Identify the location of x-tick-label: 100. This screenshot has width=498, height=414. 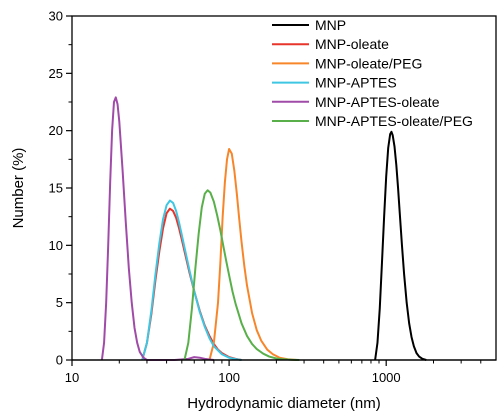
(229, 377).